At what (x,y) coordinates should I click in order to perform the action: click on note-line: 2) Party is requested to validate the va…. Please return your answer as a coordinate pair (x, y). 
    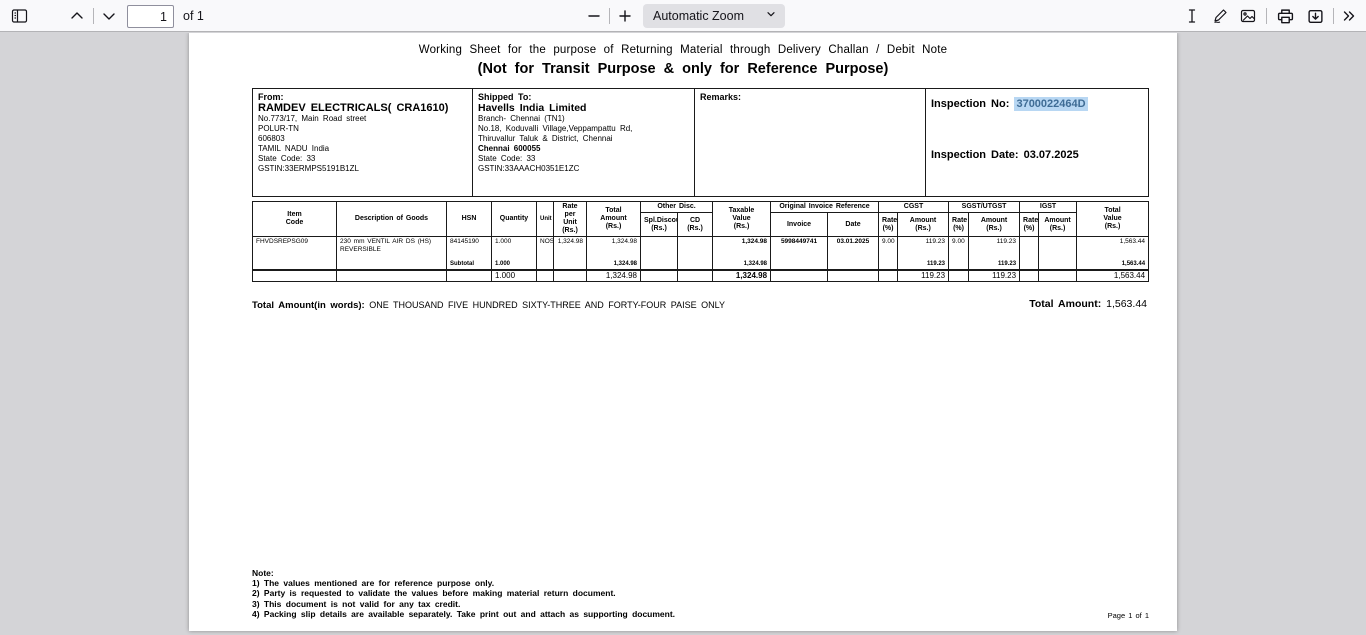
    Looking at the image, I should click on (434, 593).